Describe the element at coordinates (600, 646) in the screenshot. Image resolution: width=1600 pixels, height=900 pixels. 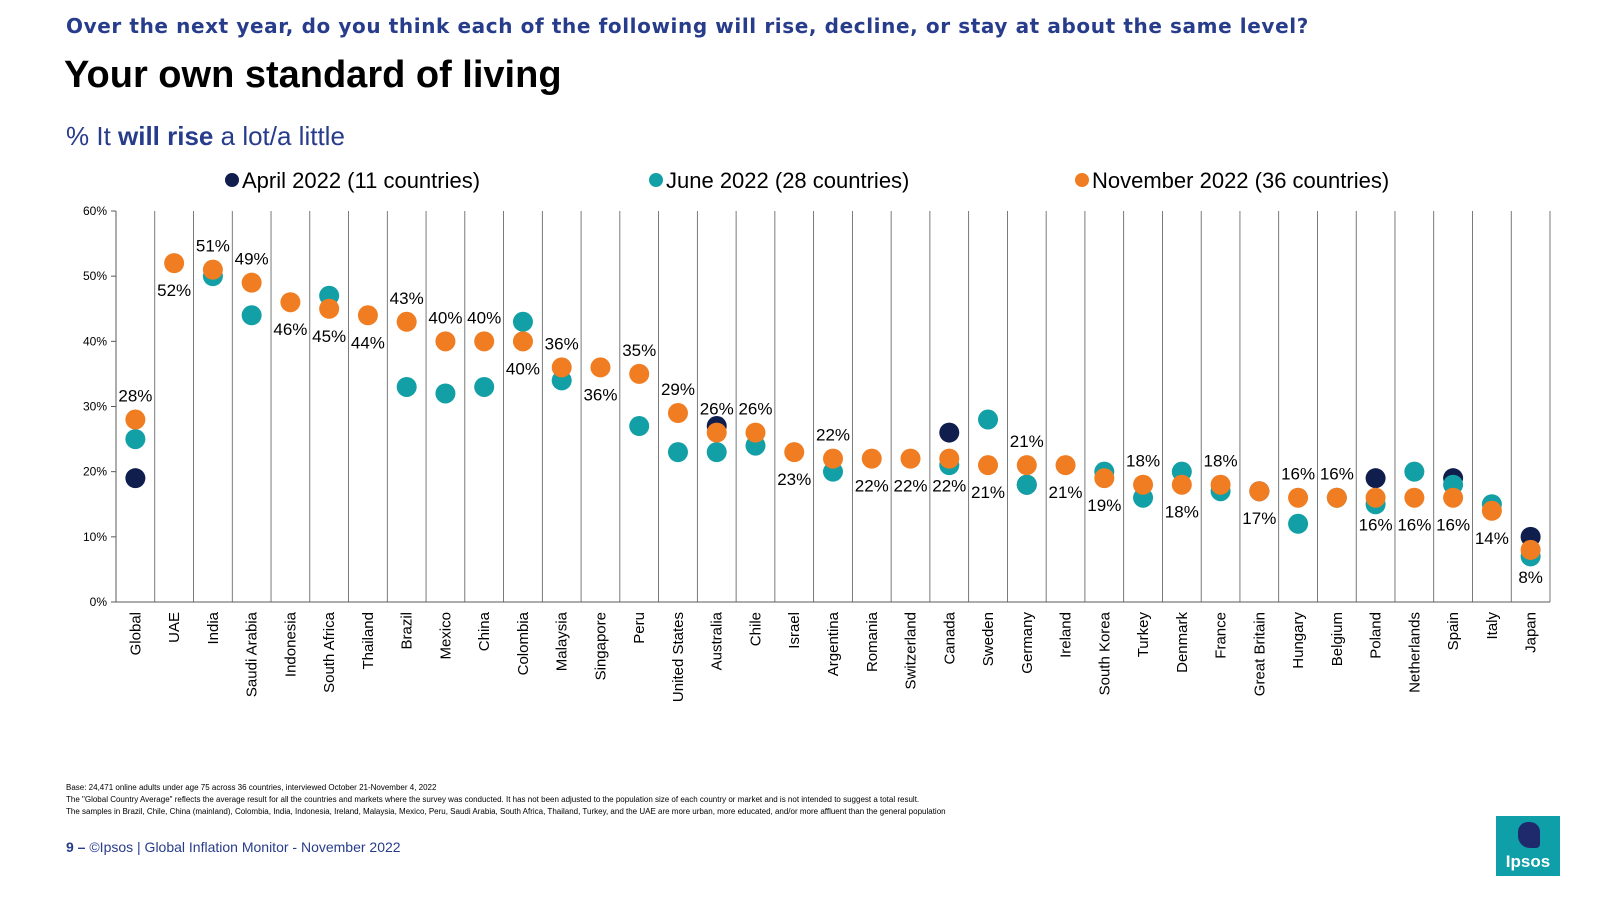
I see `x-tick-label: Singapore` at that location.